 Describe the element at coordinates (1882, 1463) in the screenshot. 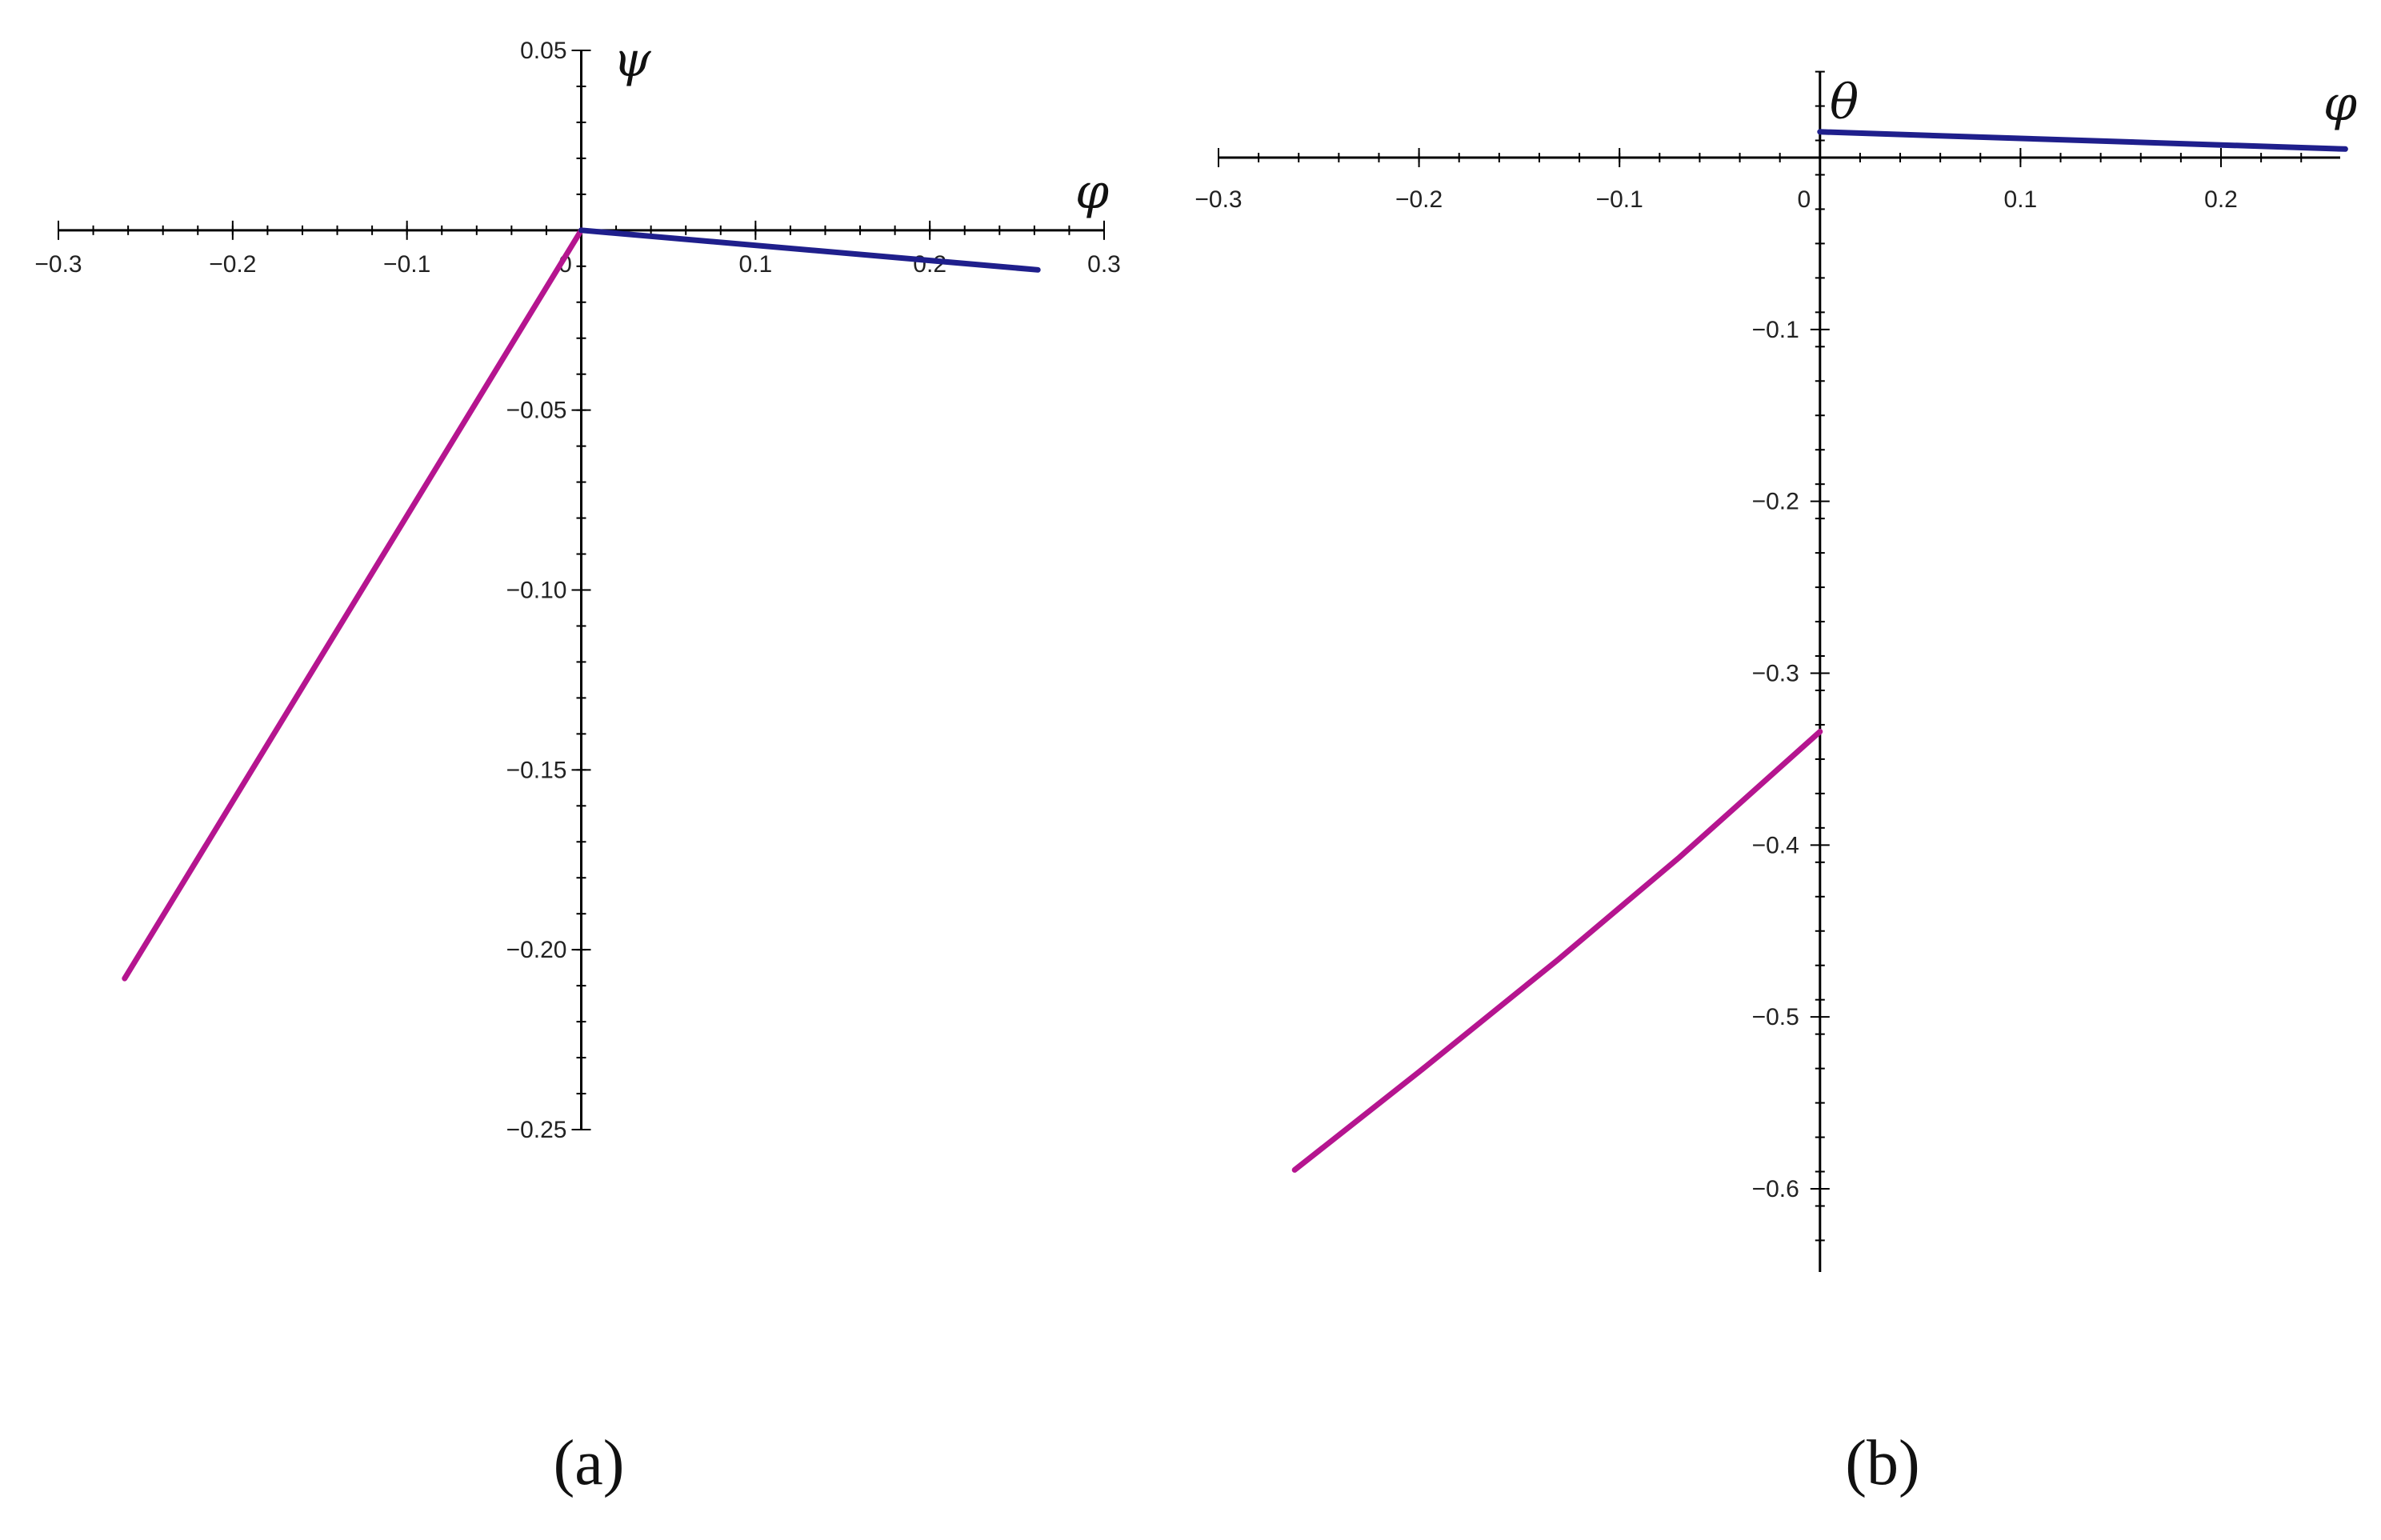

I see `panel-b-caption: (b)` at that location.